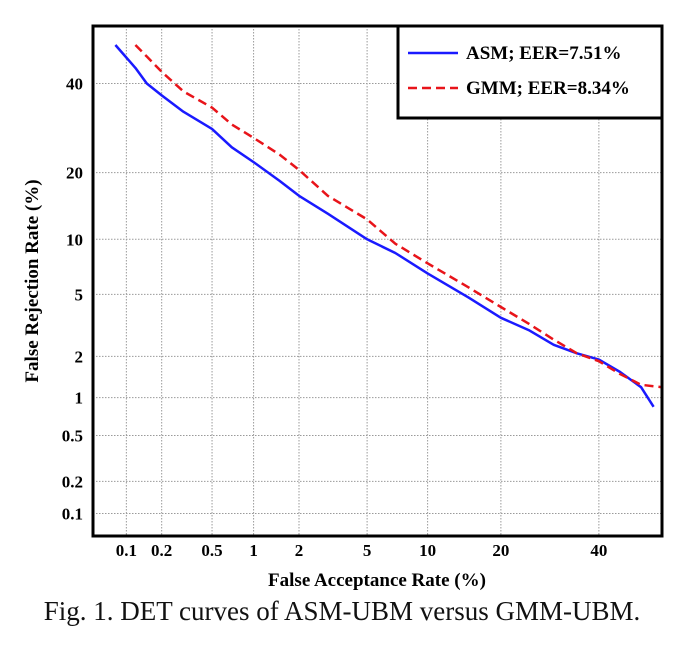  I want to click on y-tick-label: 40, so click(74, 83).